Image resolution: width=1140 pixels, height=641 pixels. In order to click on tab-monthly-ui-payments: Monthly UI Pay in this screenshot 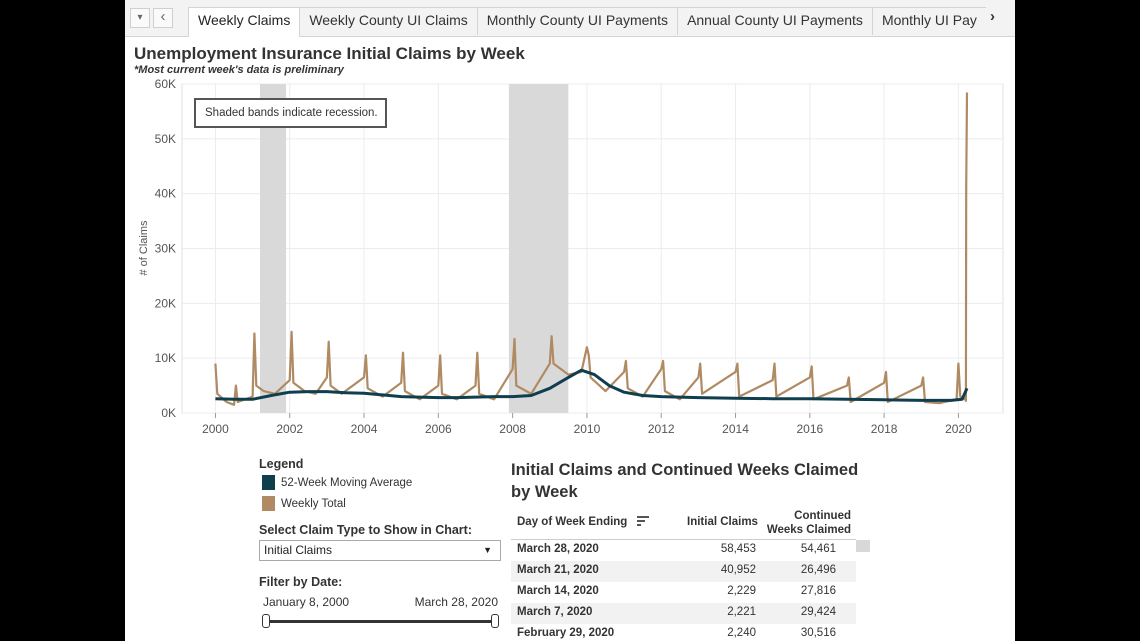, I will do `click(928, 21)`.